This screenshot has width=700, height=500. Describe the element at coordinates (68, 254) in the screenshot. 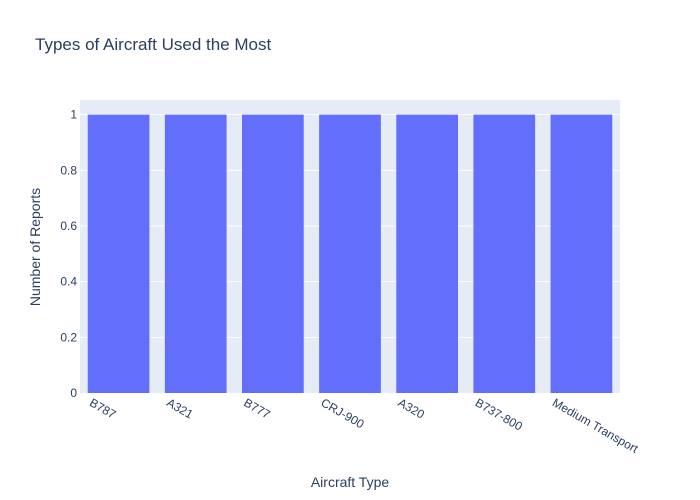

I see `y-axis-ticks: 0 0.2 0.4 0.6 0.8 1` at that location.